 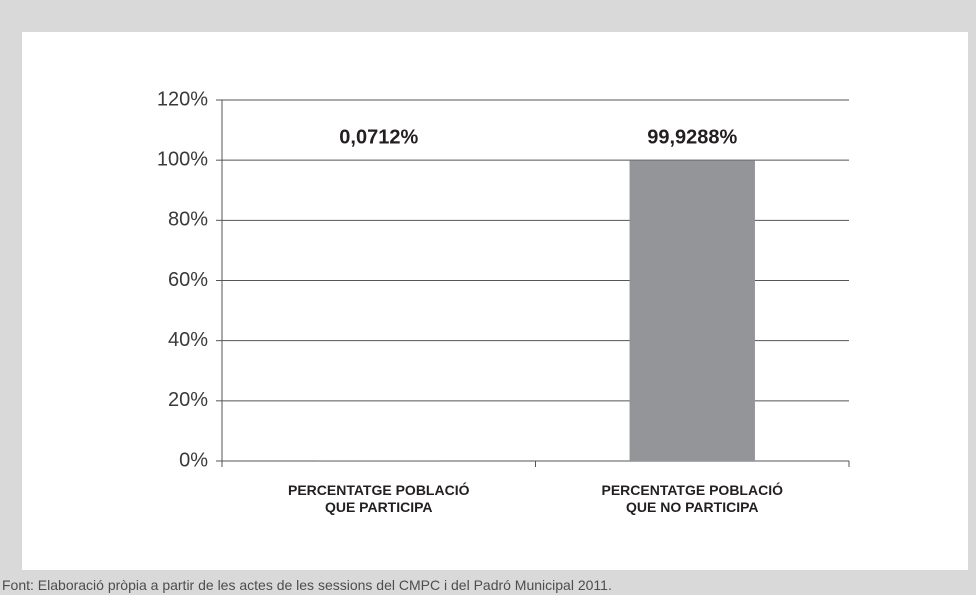 What do you see at coordinates (188, 280) in the screenshot?
I see `y-tick-label: 60%` at bounding box center [188, 280].